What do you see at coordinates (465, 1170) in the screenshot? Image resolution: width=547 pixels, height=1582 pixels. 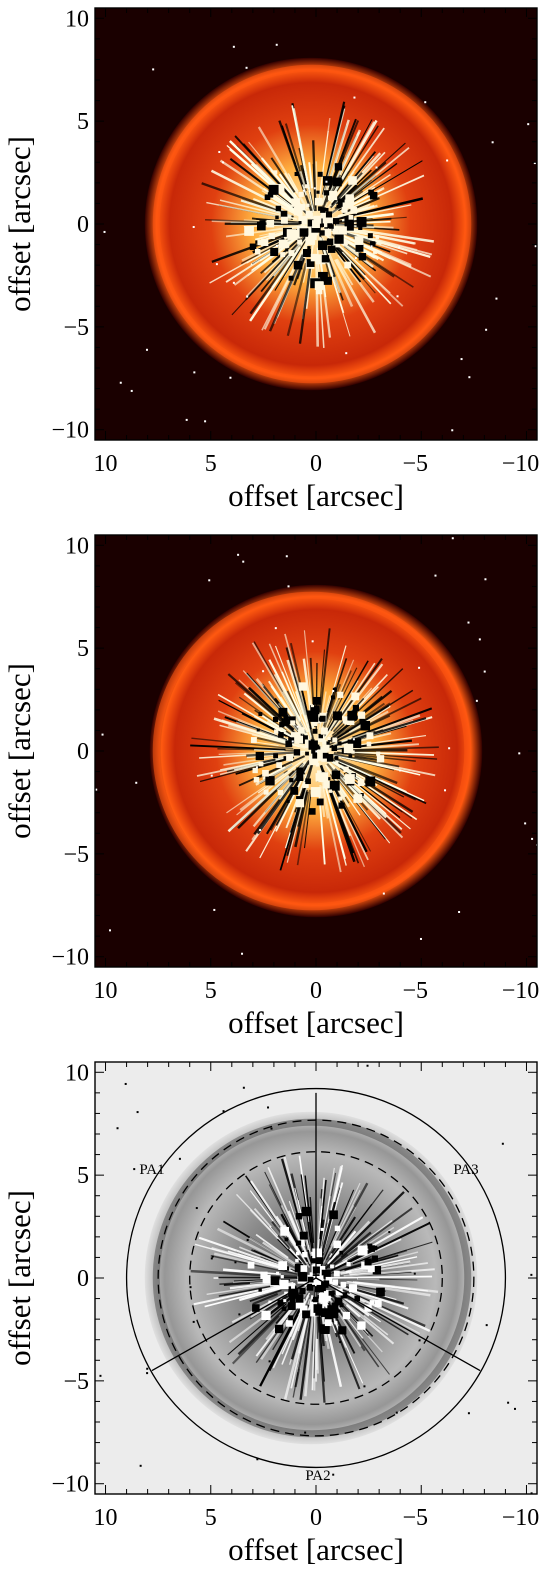 I see `sector-label-pa3: PA3` at bounding box center [465, 1170].